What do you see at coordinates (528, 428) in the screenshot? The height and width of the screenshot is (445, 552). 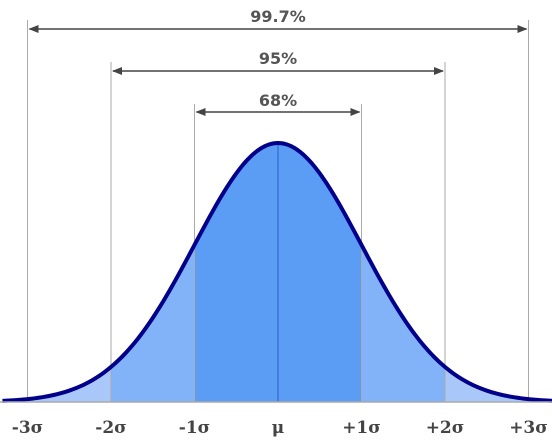 I see `sigma-tick-label: +3σ` at bounding box center [528, 428].